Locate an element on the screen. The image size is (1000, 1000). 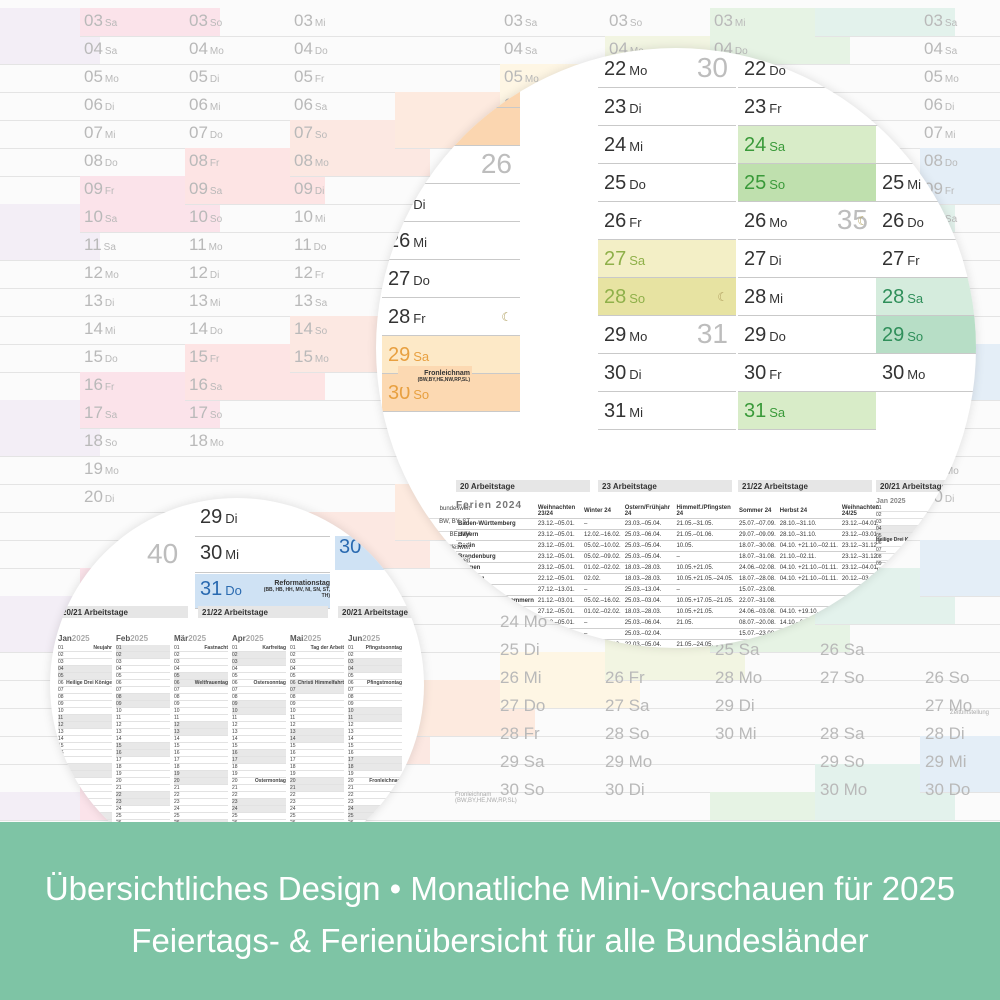
zoom-day-number: 28 So is located at coordinates (625, 297).